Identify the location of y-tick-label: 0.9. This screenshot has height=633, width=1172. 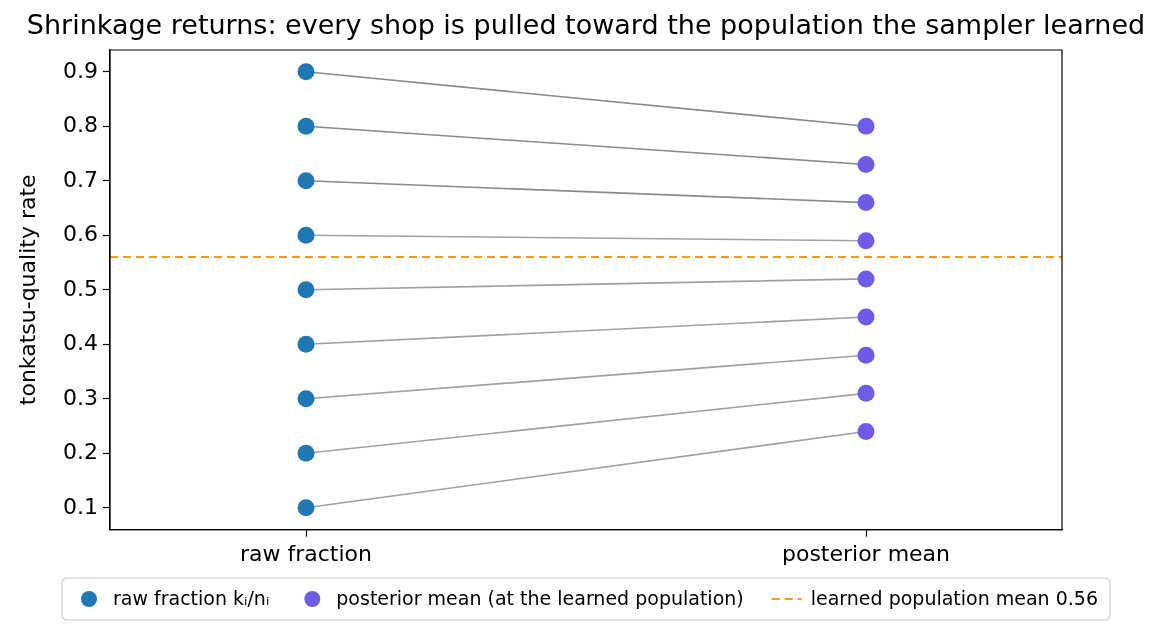
(80, 70).